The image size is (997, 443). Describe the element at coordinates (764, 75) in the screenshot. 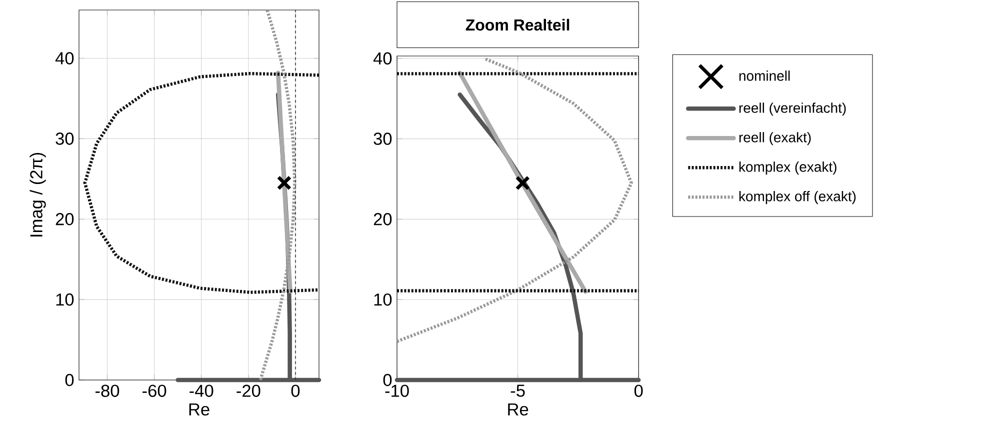

I see `legend-label: nominell` at that location.